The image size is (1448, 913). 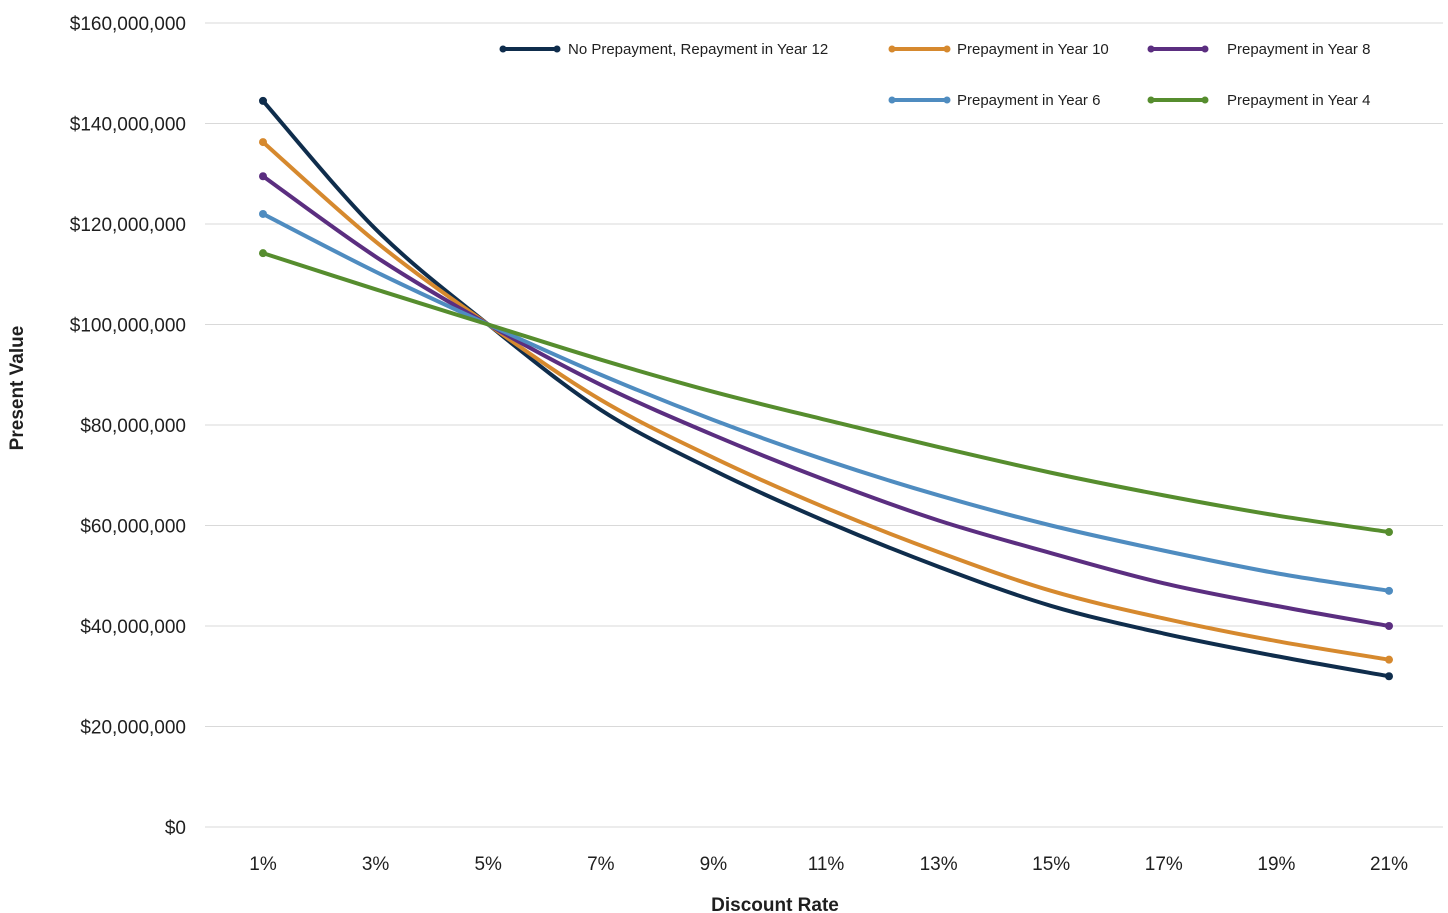 I want to click on series-1-end-point, so click(x=1389, y=659).